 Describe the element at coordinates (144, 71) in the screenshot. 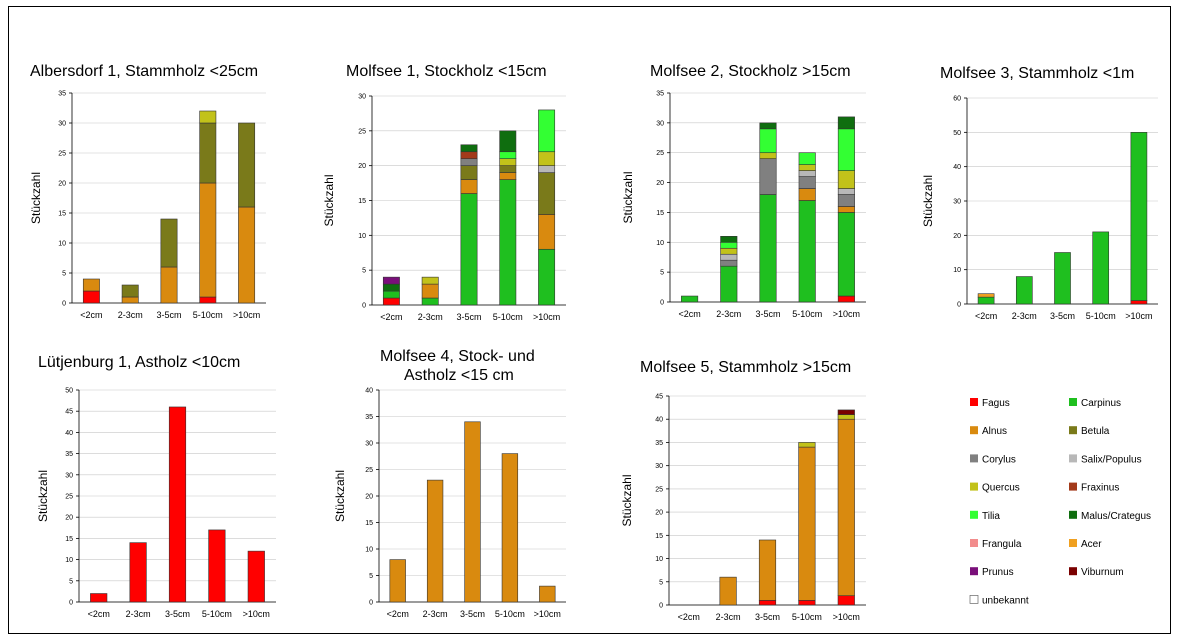

I see `chart-title: Albersdorf 1, Stammholz <25cm` at that location.